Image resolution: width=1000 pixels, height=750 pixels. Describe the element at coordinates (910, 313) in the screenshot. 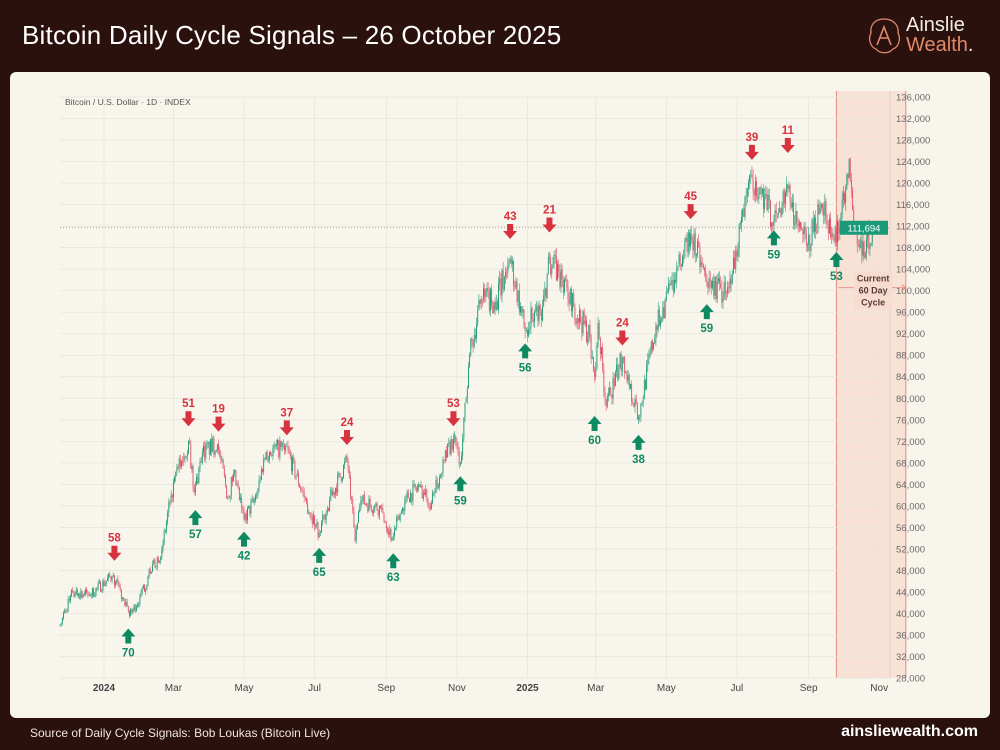

I see `y-tick-label: 96,000` at that location.